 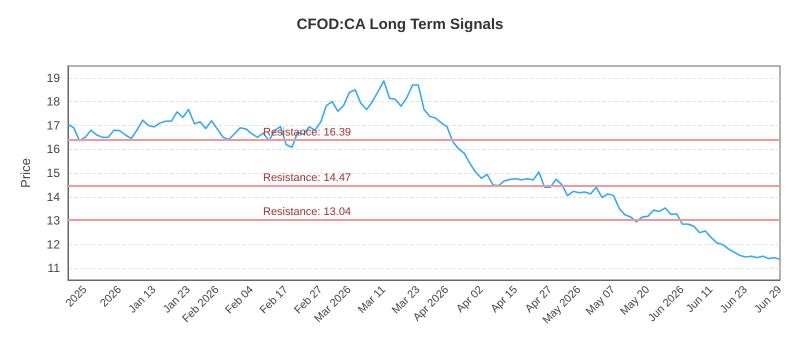 I want to click on x-tick-label: Feb 04, so click(x=239, y=300).